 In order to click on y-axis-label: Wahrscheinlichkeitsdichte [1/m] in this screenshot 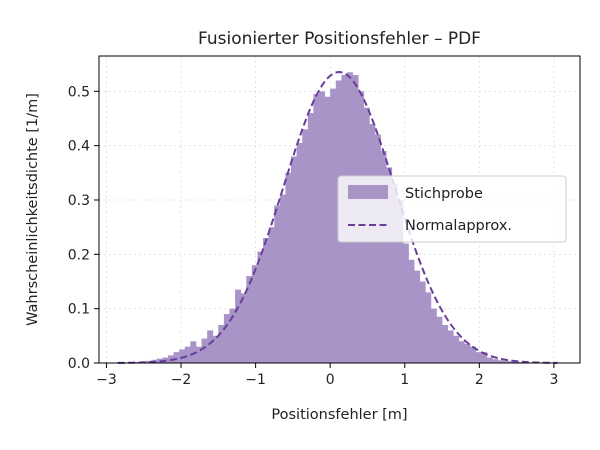, I will do `click(33, 209)`.